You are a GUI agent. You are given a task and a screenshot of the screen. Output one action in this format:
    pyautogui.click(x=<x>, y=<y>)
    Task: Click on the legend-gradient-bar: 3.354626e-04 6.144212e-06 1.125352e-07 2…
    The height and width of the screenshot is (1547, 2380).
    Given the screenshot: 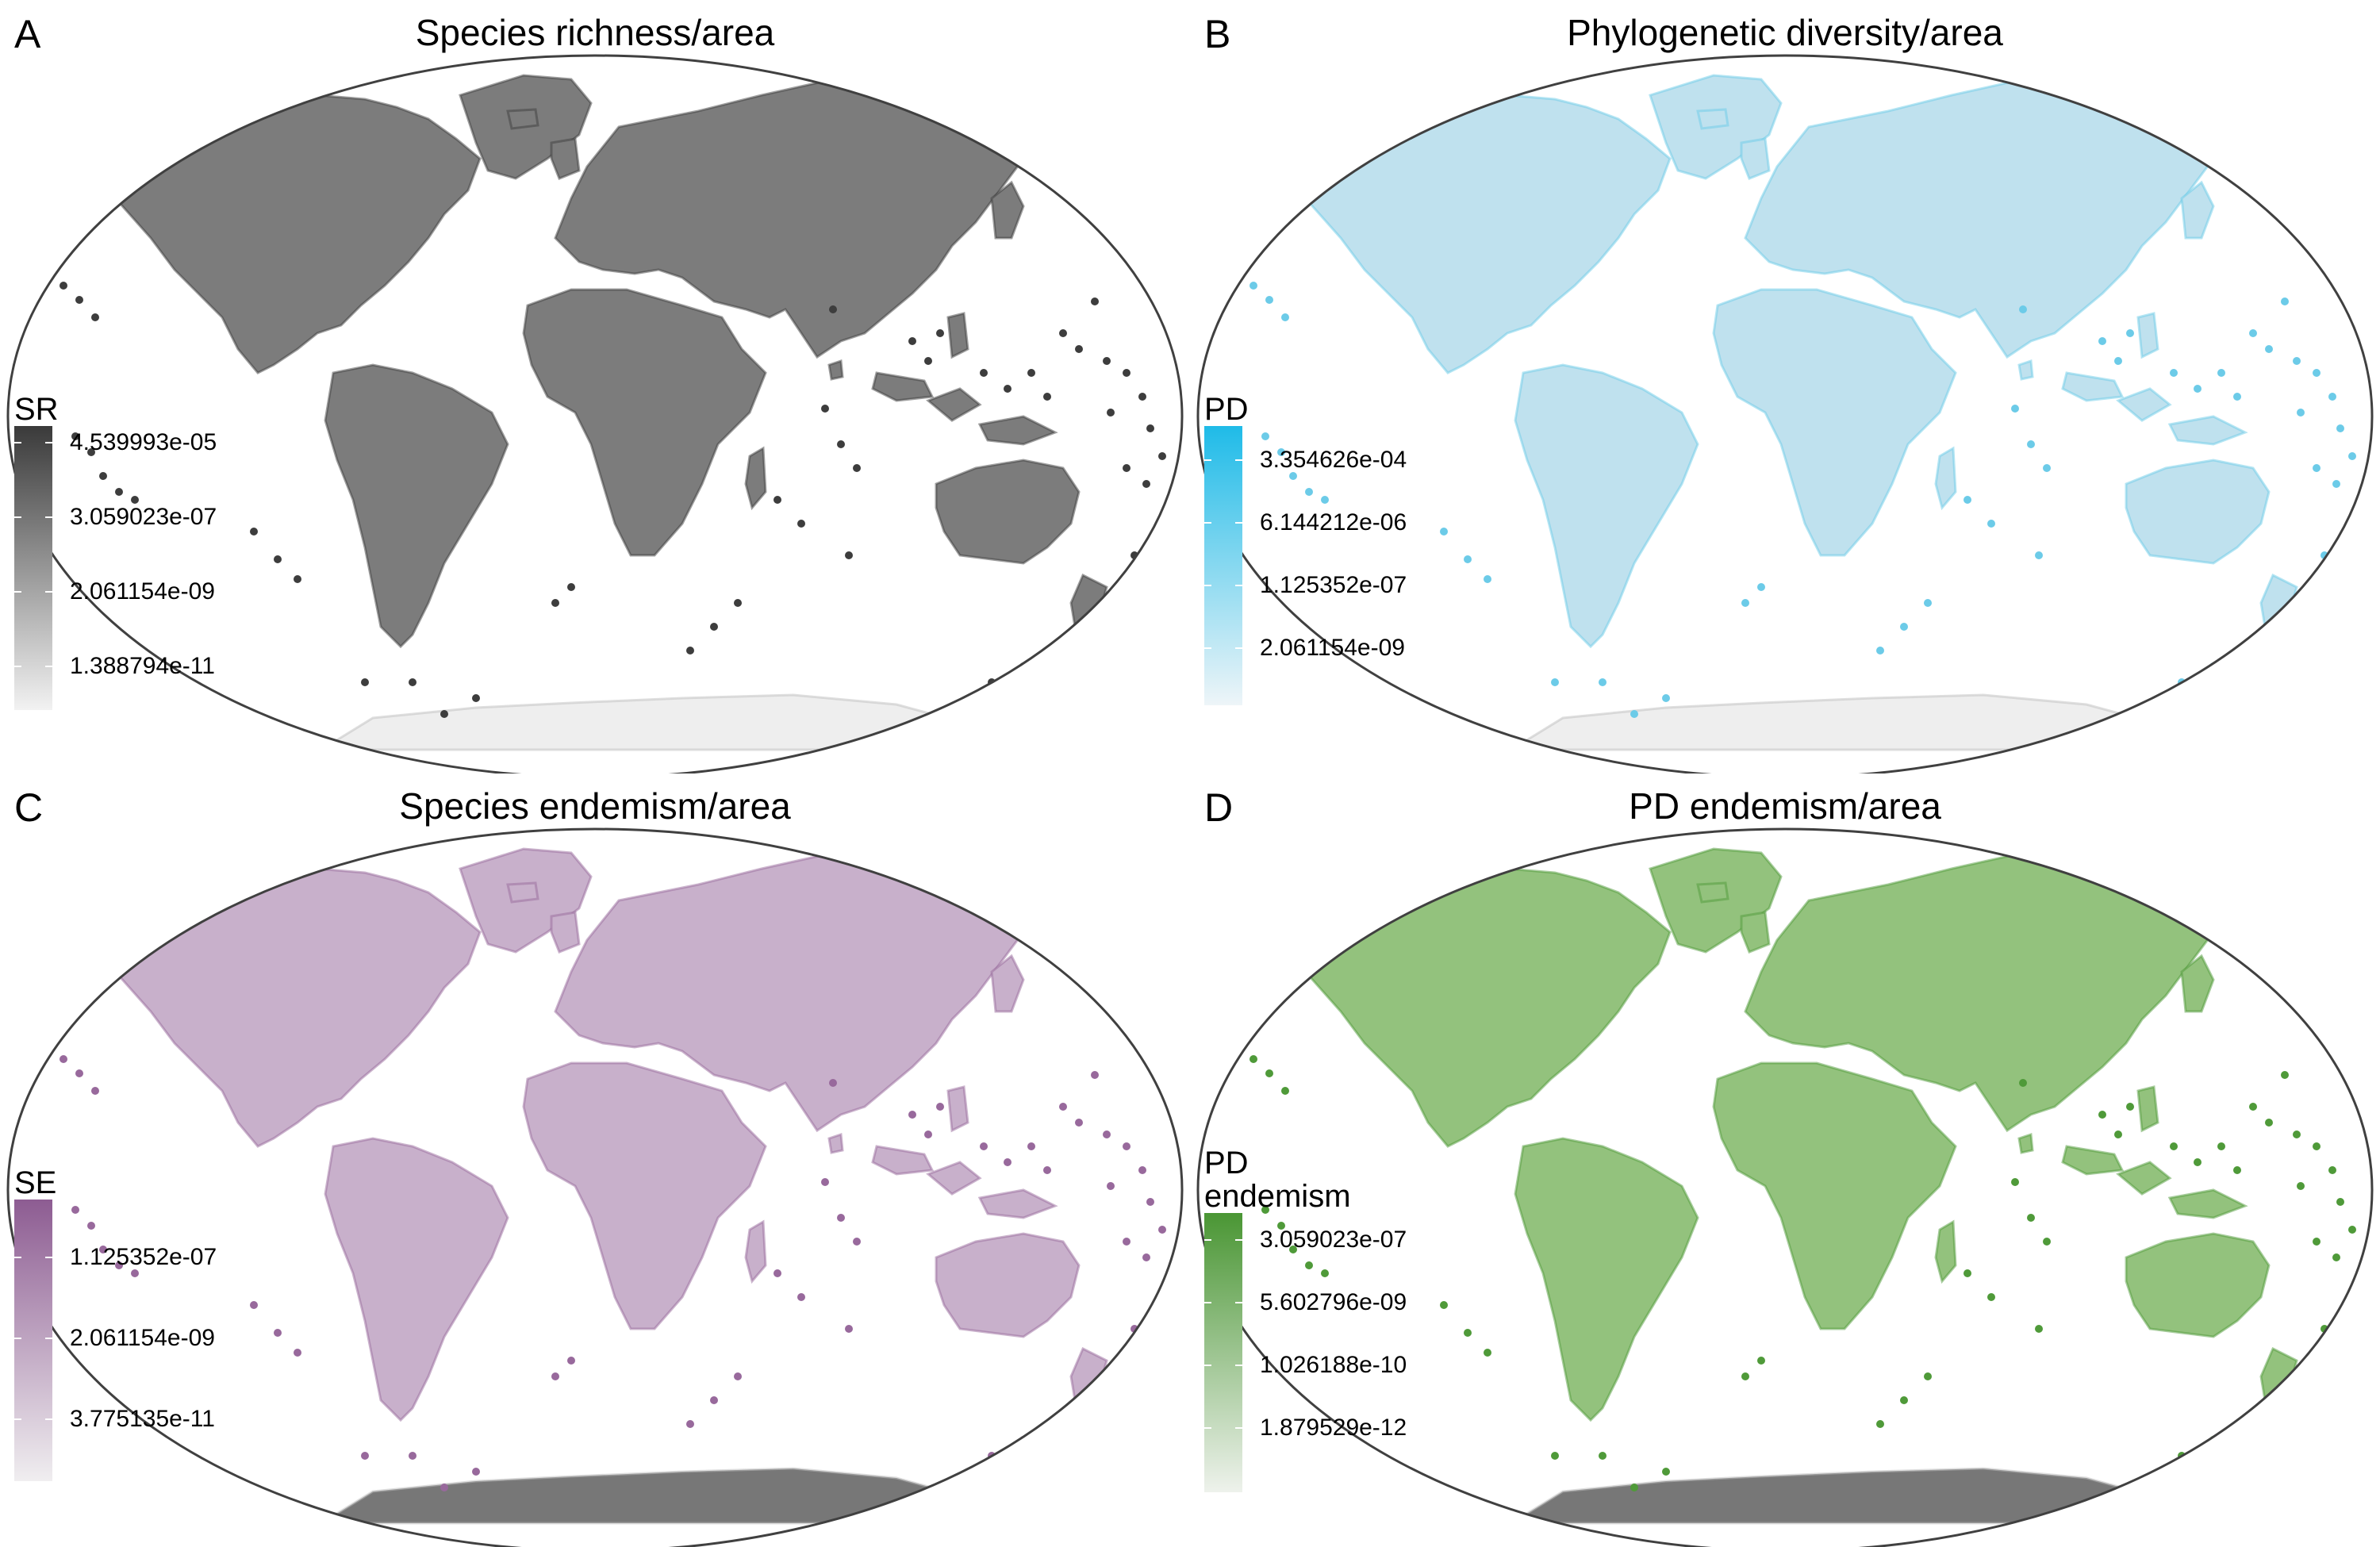 What is the action you would take?
    pyautogui.click(x=1305, y=565)
    